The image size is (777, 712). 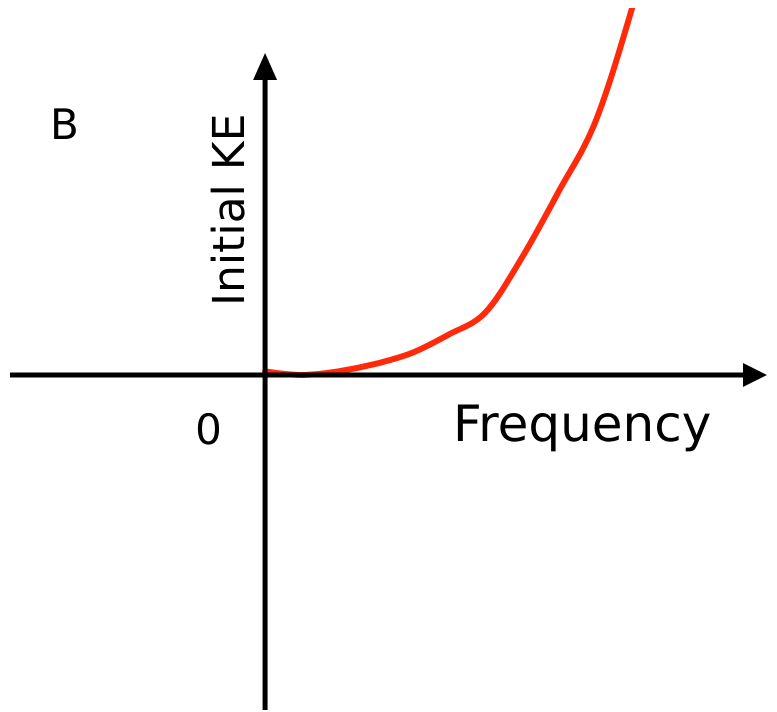 What do you see at coordinates (582, 423) in the screenshot?
I see `x-axis-title: Frequency` at bounding box center [582, 423].